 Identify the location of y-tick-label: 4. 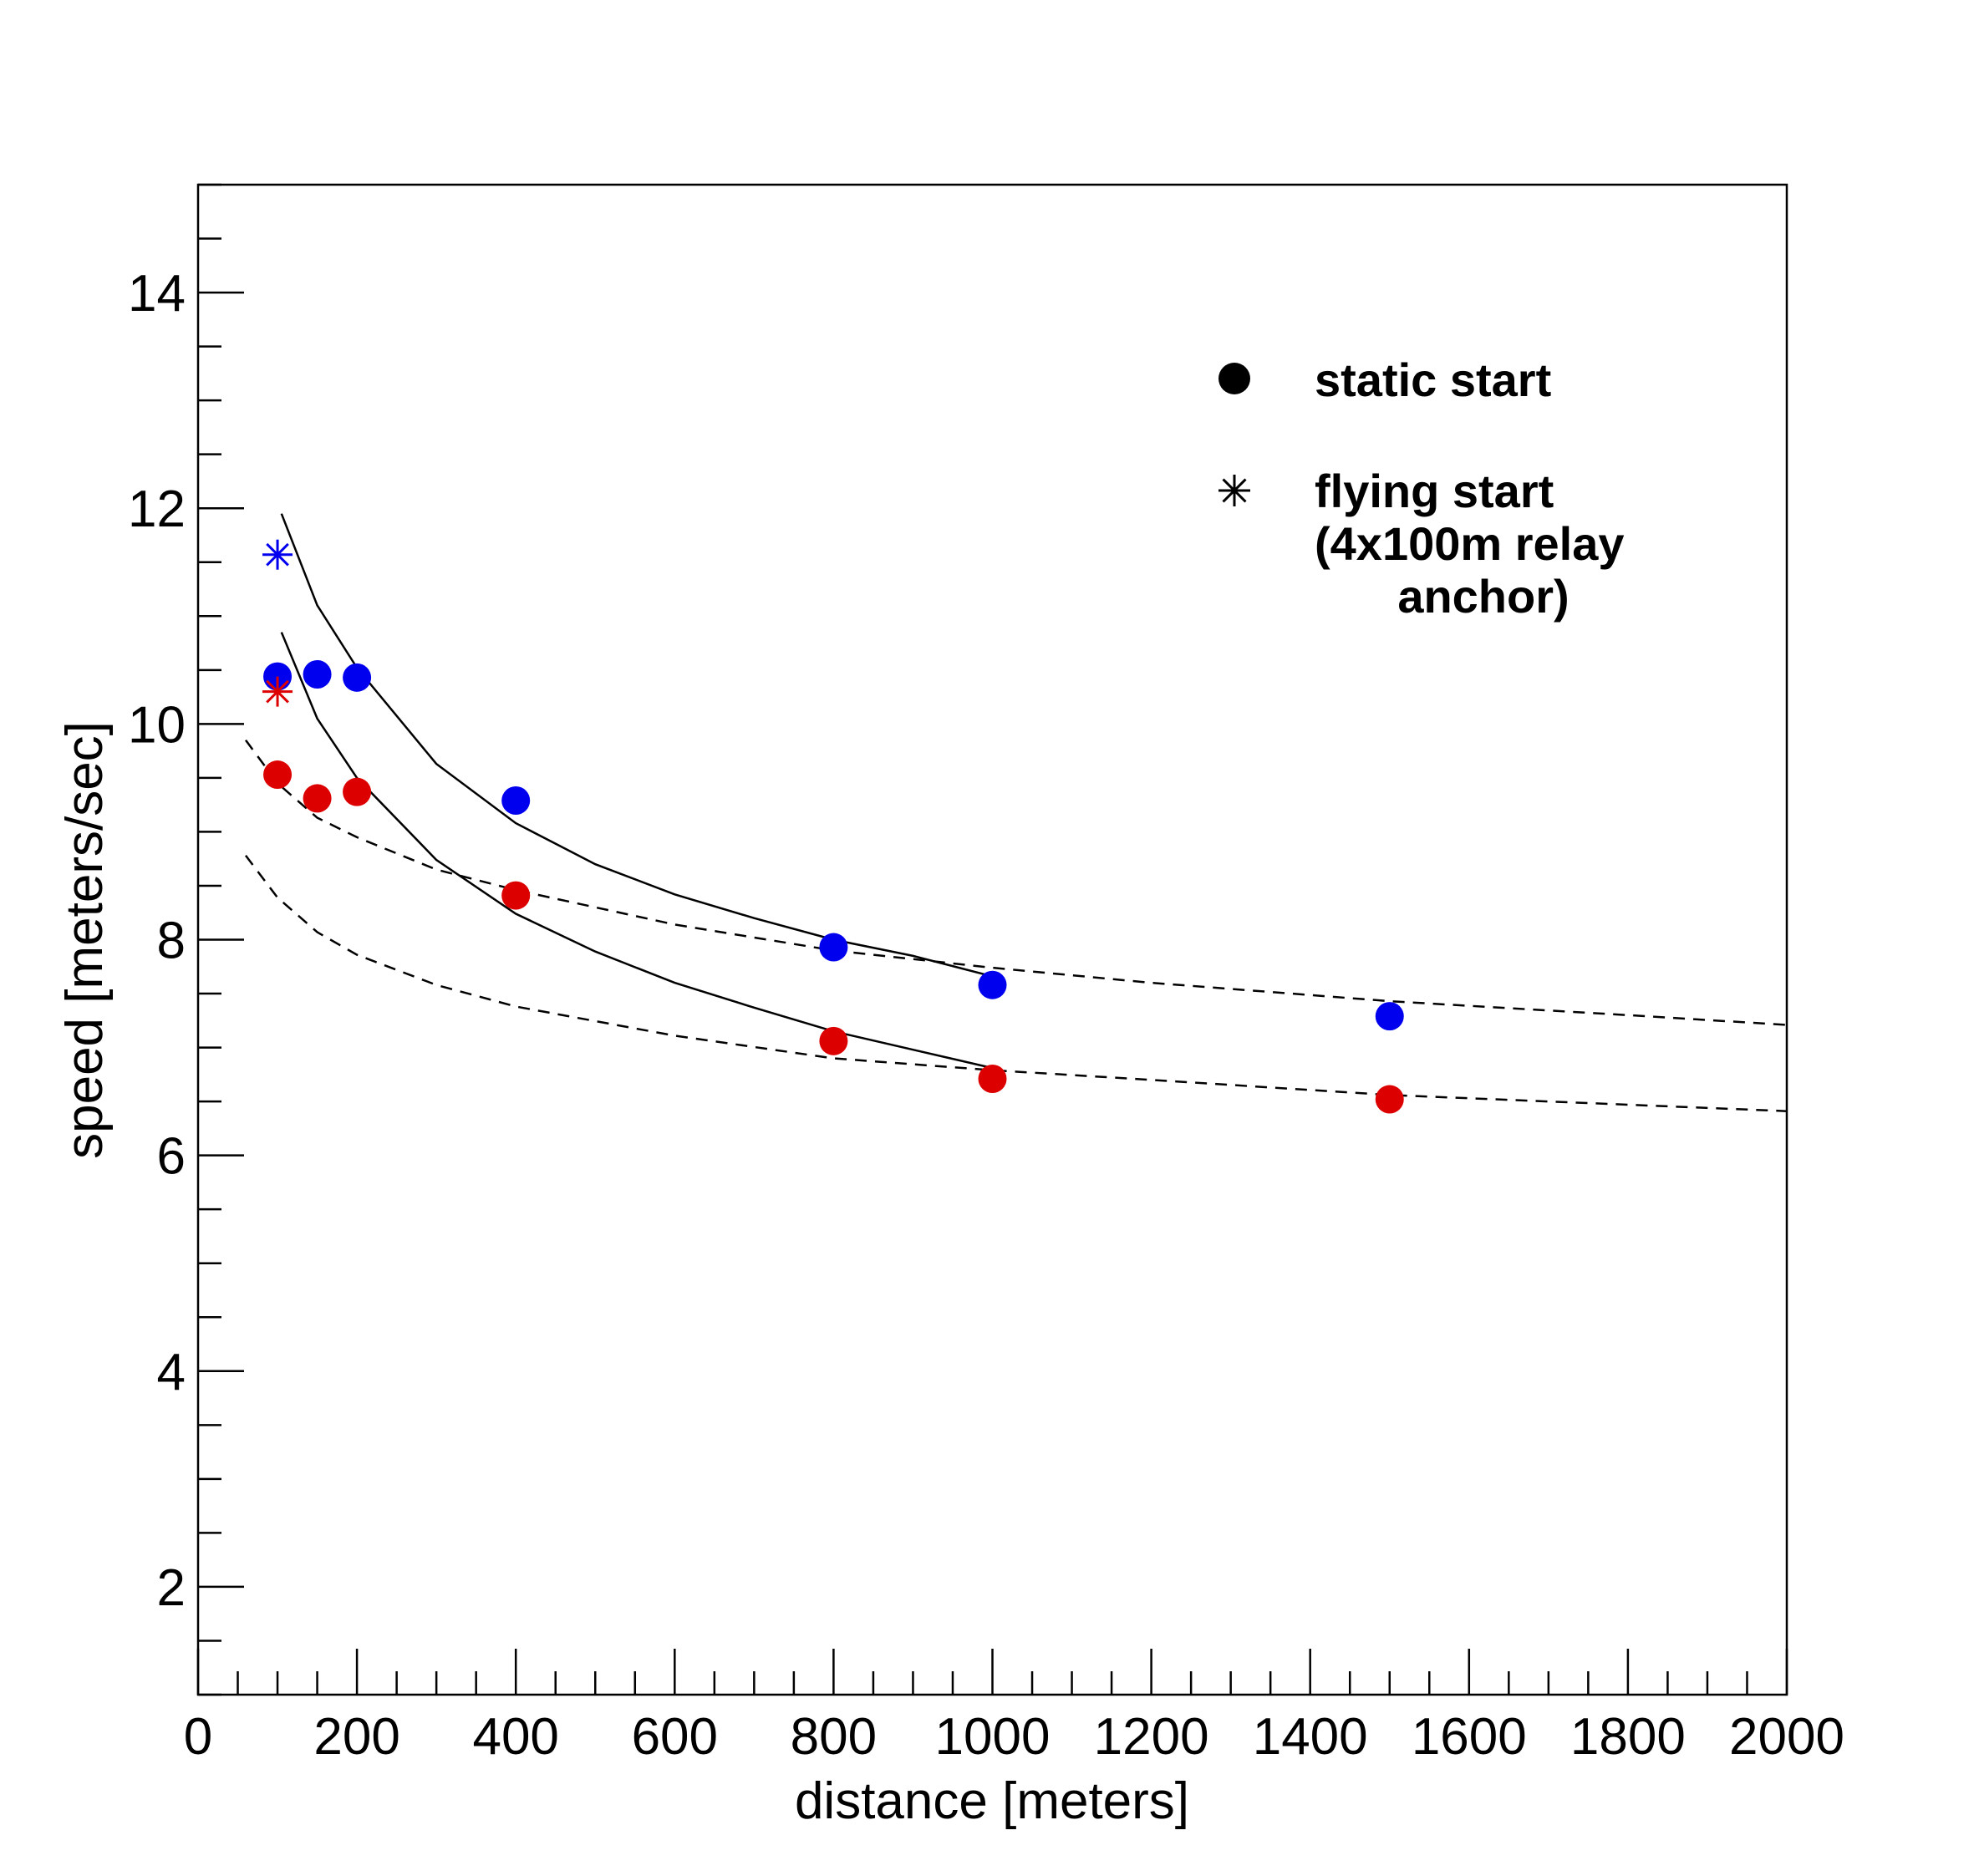
(171, 1372).